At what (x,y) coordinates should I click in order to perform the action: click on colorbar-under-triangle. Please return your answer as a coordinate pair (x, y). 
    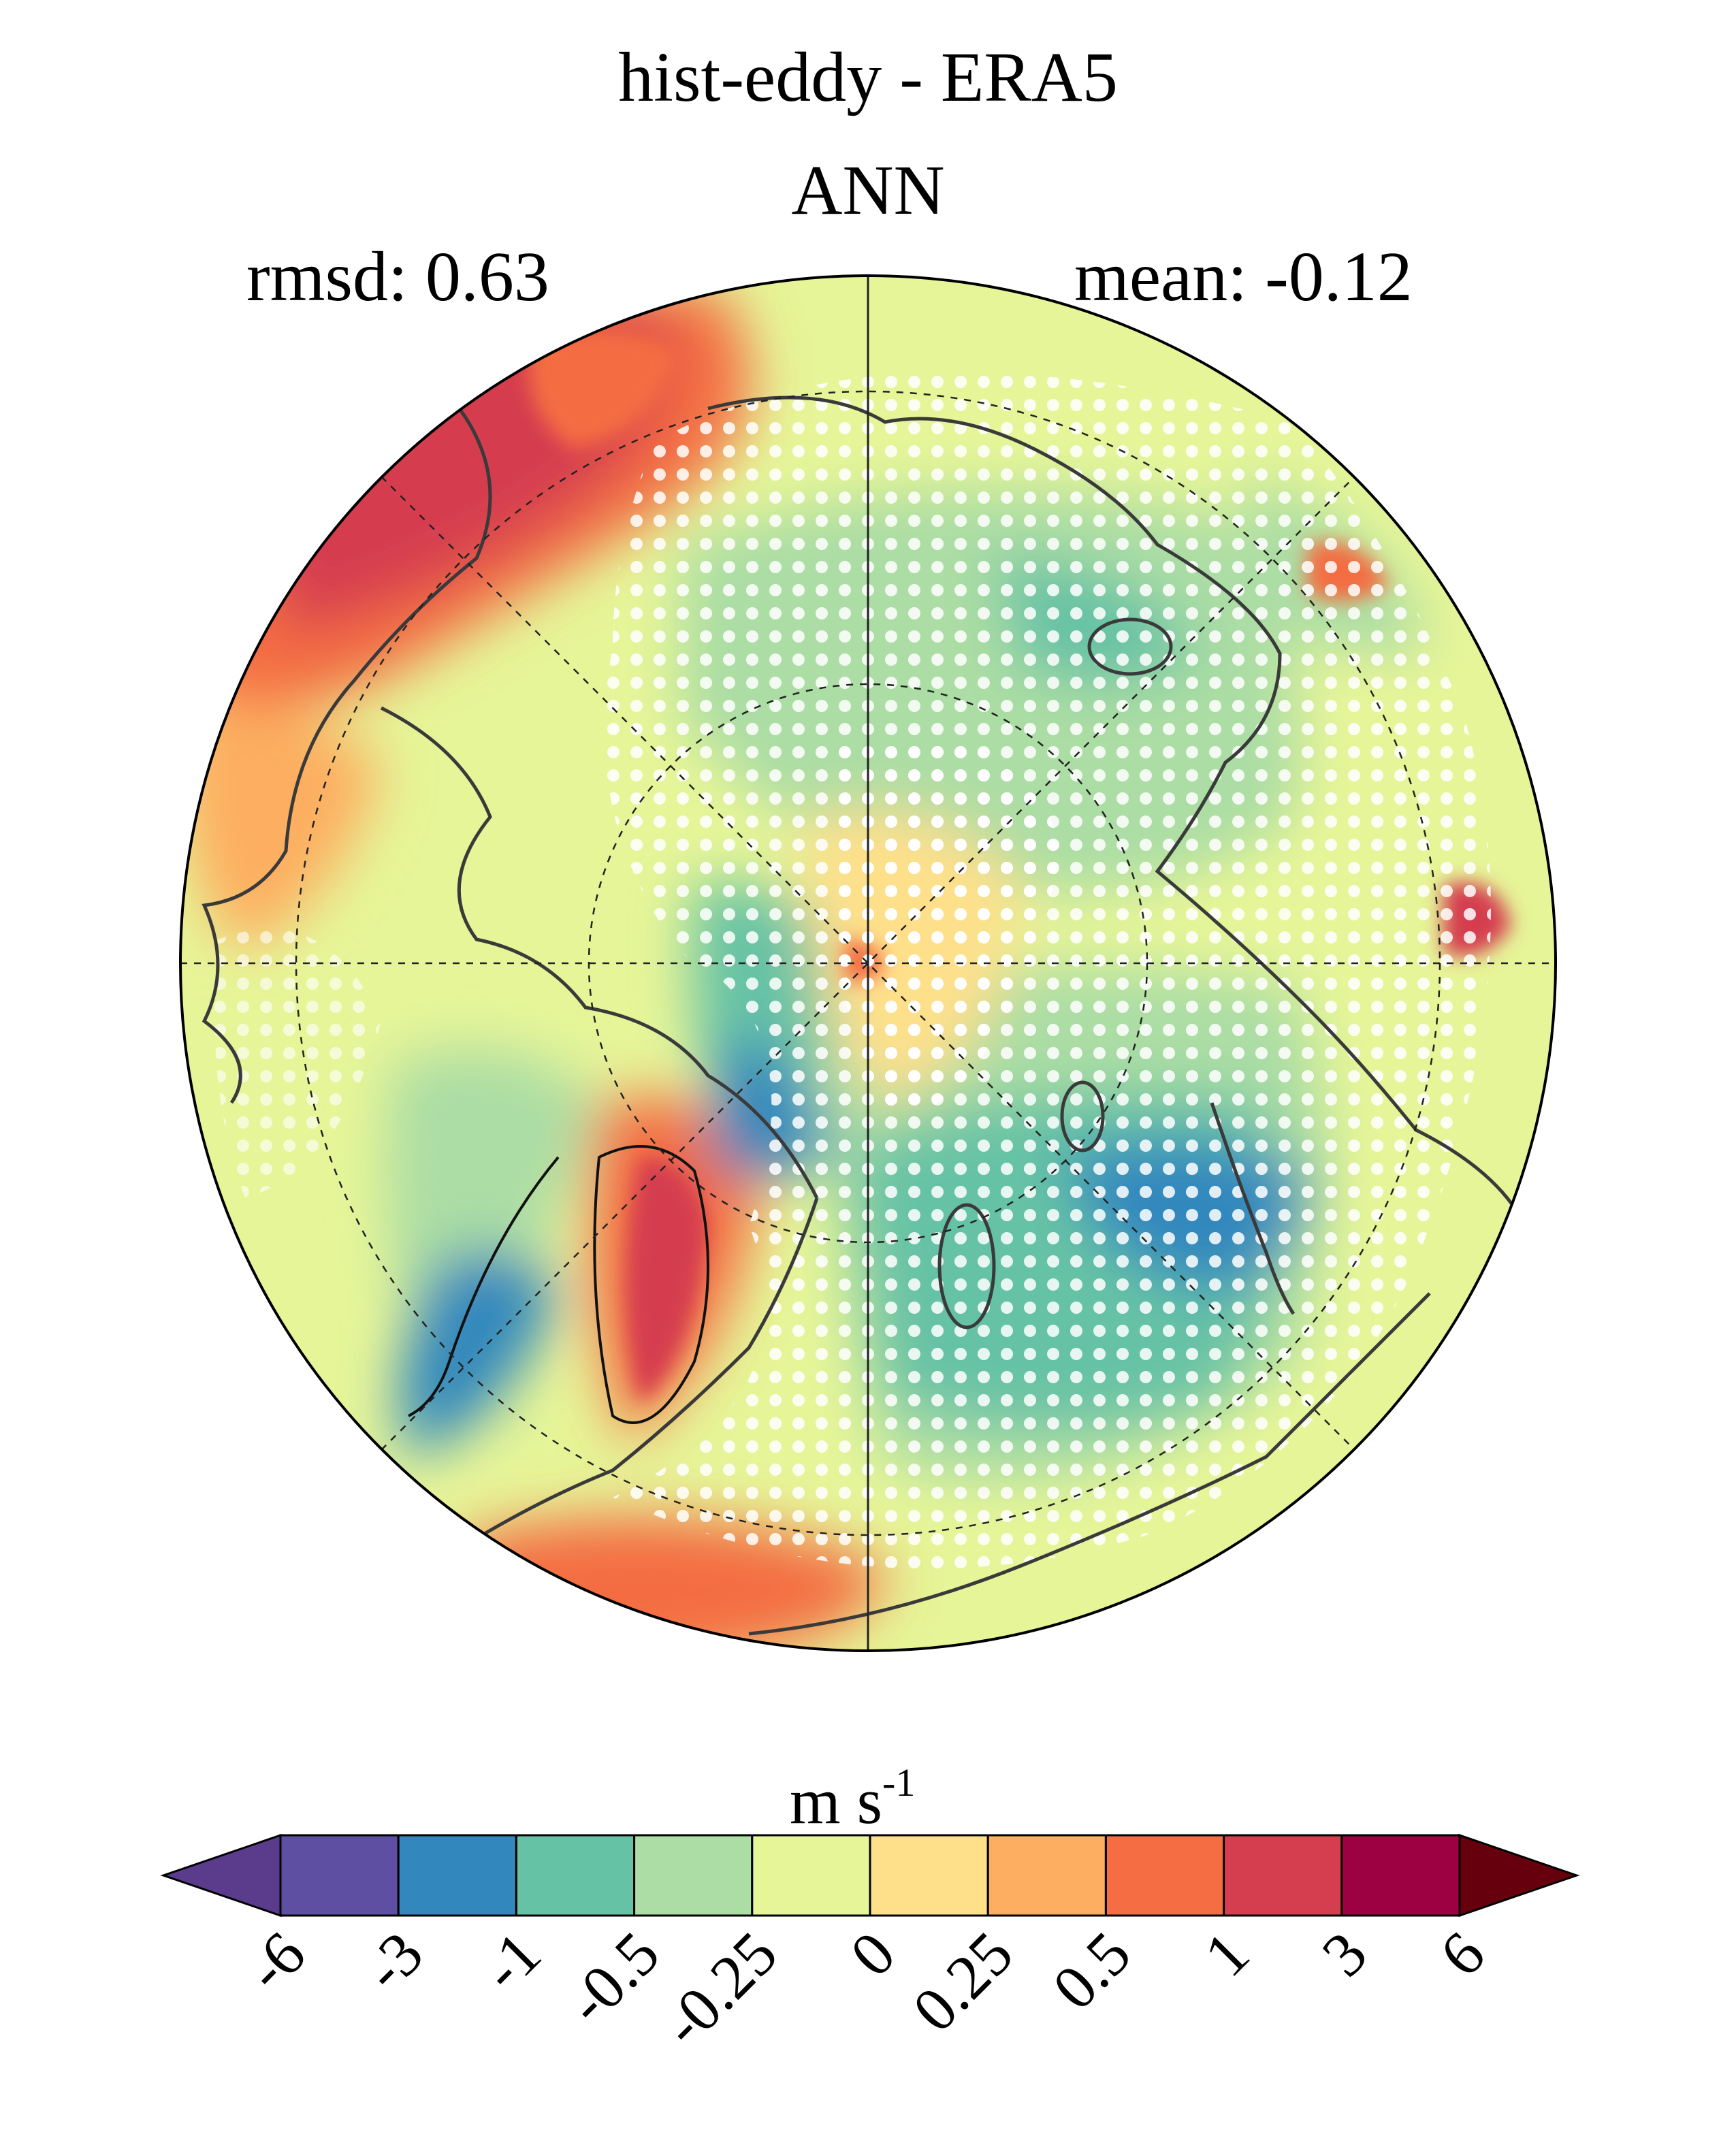
    Looking at the image, I should click on (221, 1875).